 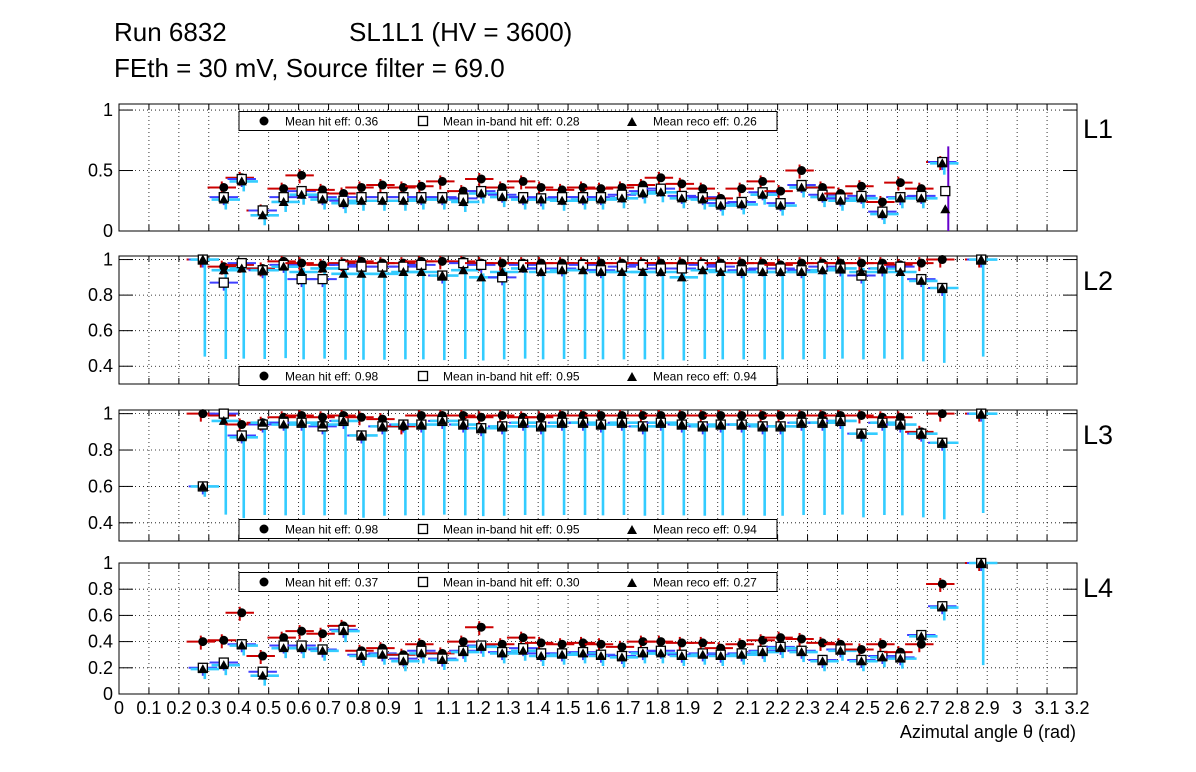 I want to click on x-tick-label: 0.8, so click(x=358, y=708).